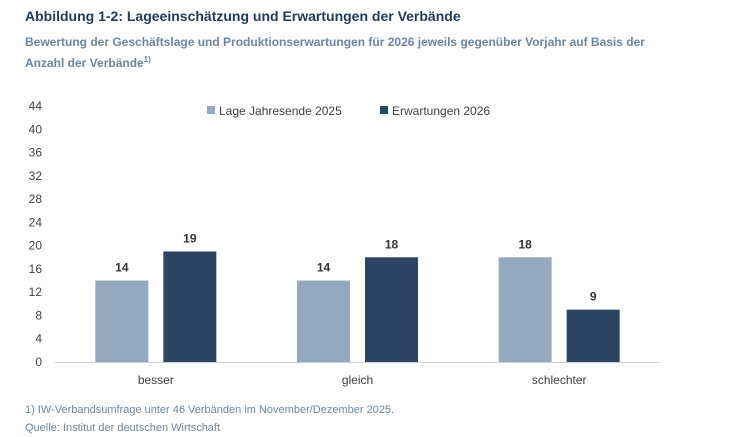 The width and height of the screenshot is (738, 437). What do you see at coordinates (391, 309) in the screenshot?
I see `bar-erwartungen-2026-gleich` at bounding box center [391, 309].